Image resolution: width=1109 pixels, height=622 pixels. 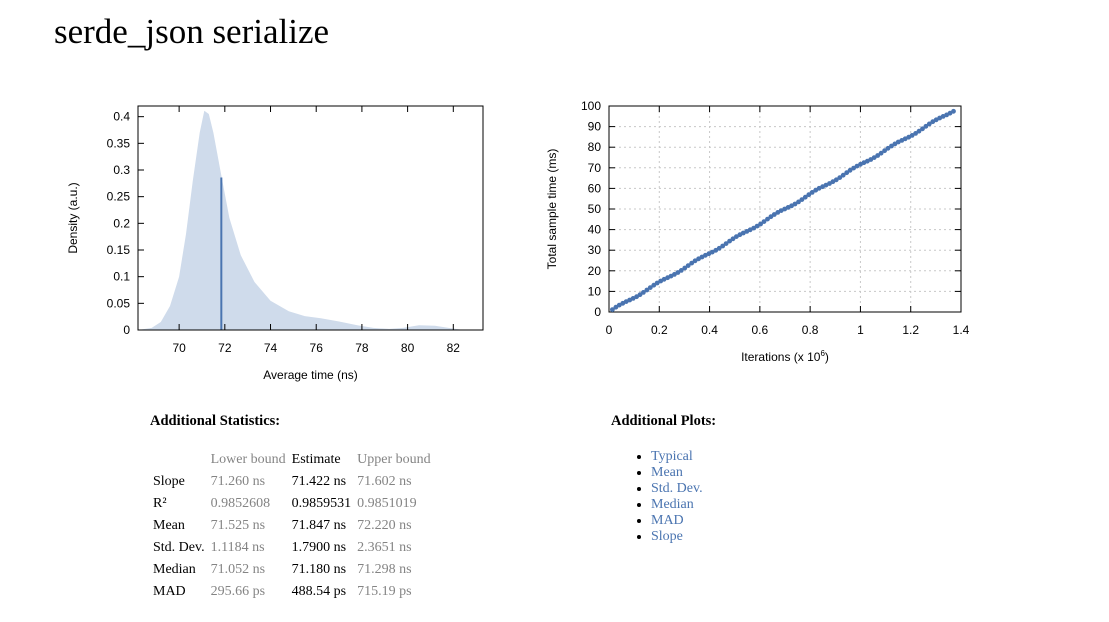 I want to click on x-tick-label: 0.4, so click(x=709, y=330).